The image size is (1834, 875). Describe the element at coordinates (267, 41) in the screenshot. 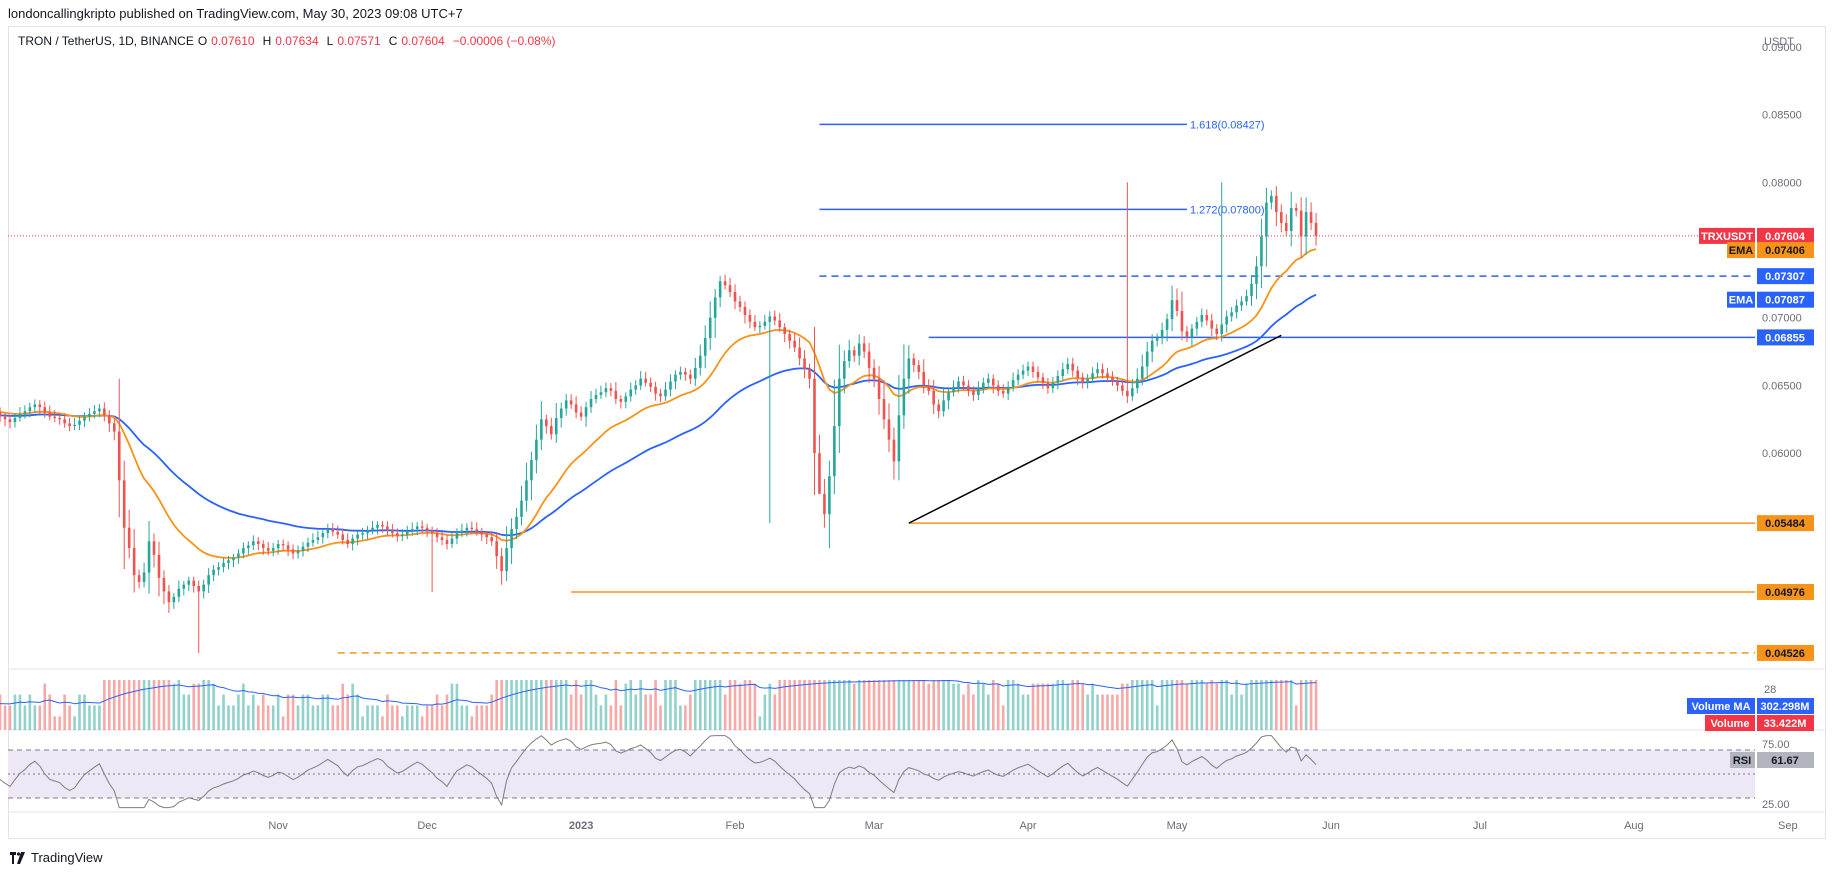

I see `high-label: H` at that location.